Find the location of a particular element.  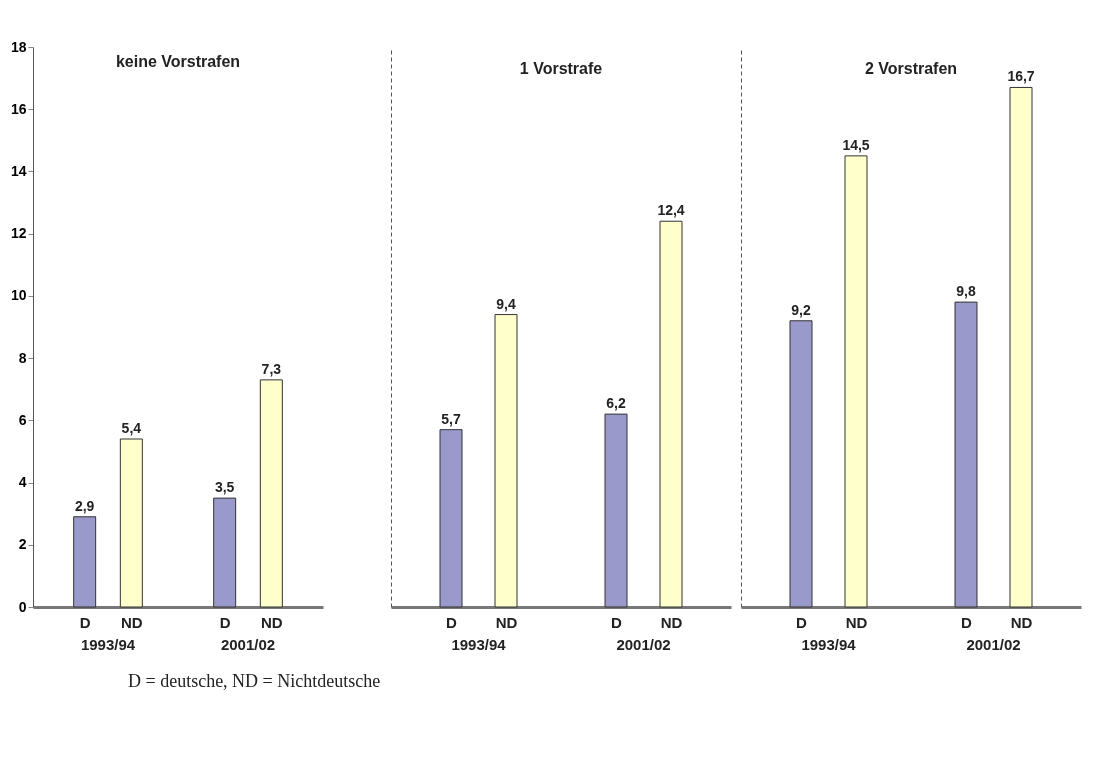

data-label: 9,8 is located at coordinates (966, 291).